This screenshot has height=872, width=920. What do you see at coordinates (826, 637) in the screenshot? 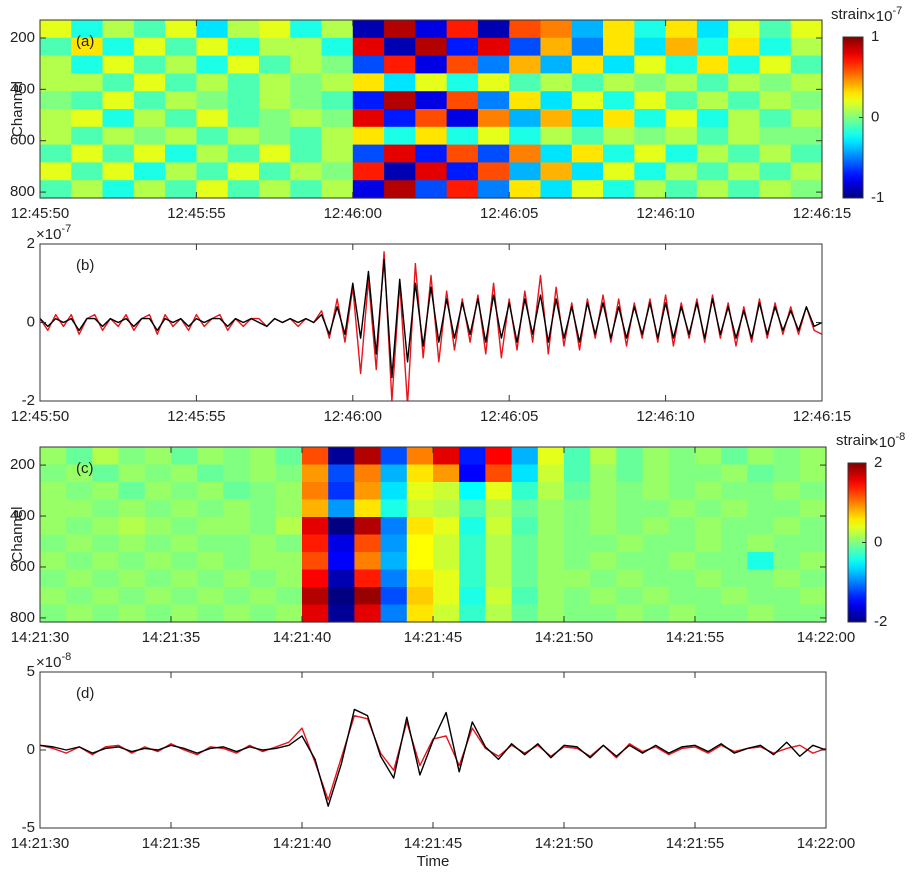
I see `x-tick-label: 14:22:00` at bounding box center [826, 637].